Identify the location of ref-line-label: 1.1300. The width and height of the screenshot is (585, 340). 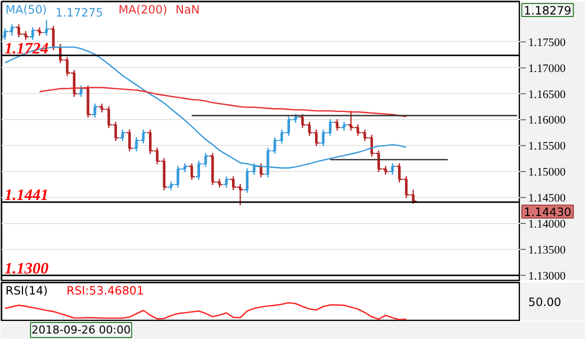
(26, 269).